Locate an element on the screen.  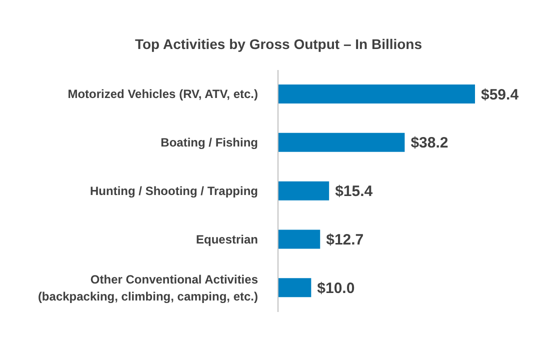
data-label: $12.7 is located at coordinates (345, 240).